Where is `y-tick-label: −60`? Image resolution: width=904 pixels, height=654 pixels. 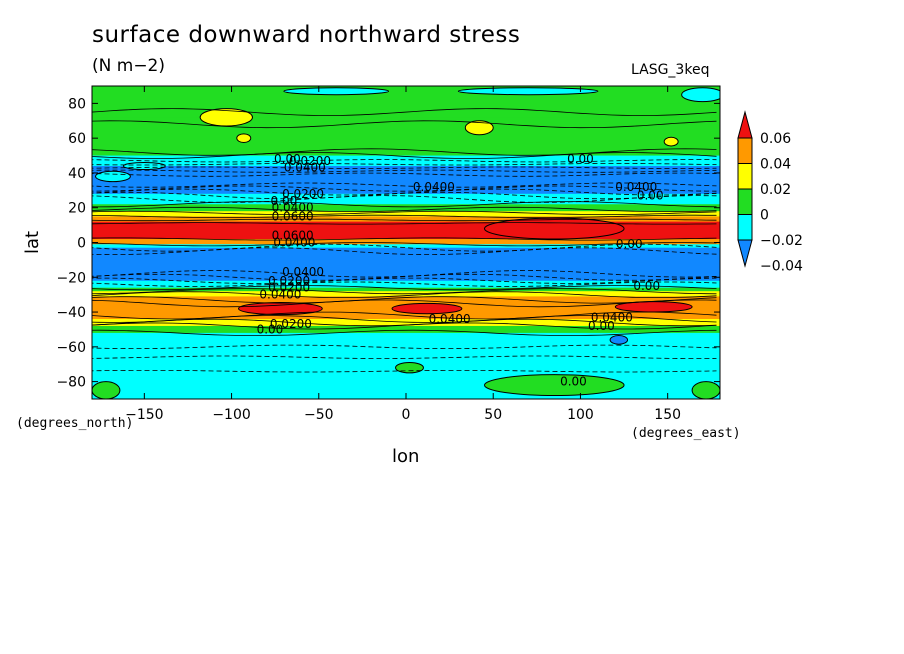 y-tick-label: −60 is located at coordinates (71, 348).